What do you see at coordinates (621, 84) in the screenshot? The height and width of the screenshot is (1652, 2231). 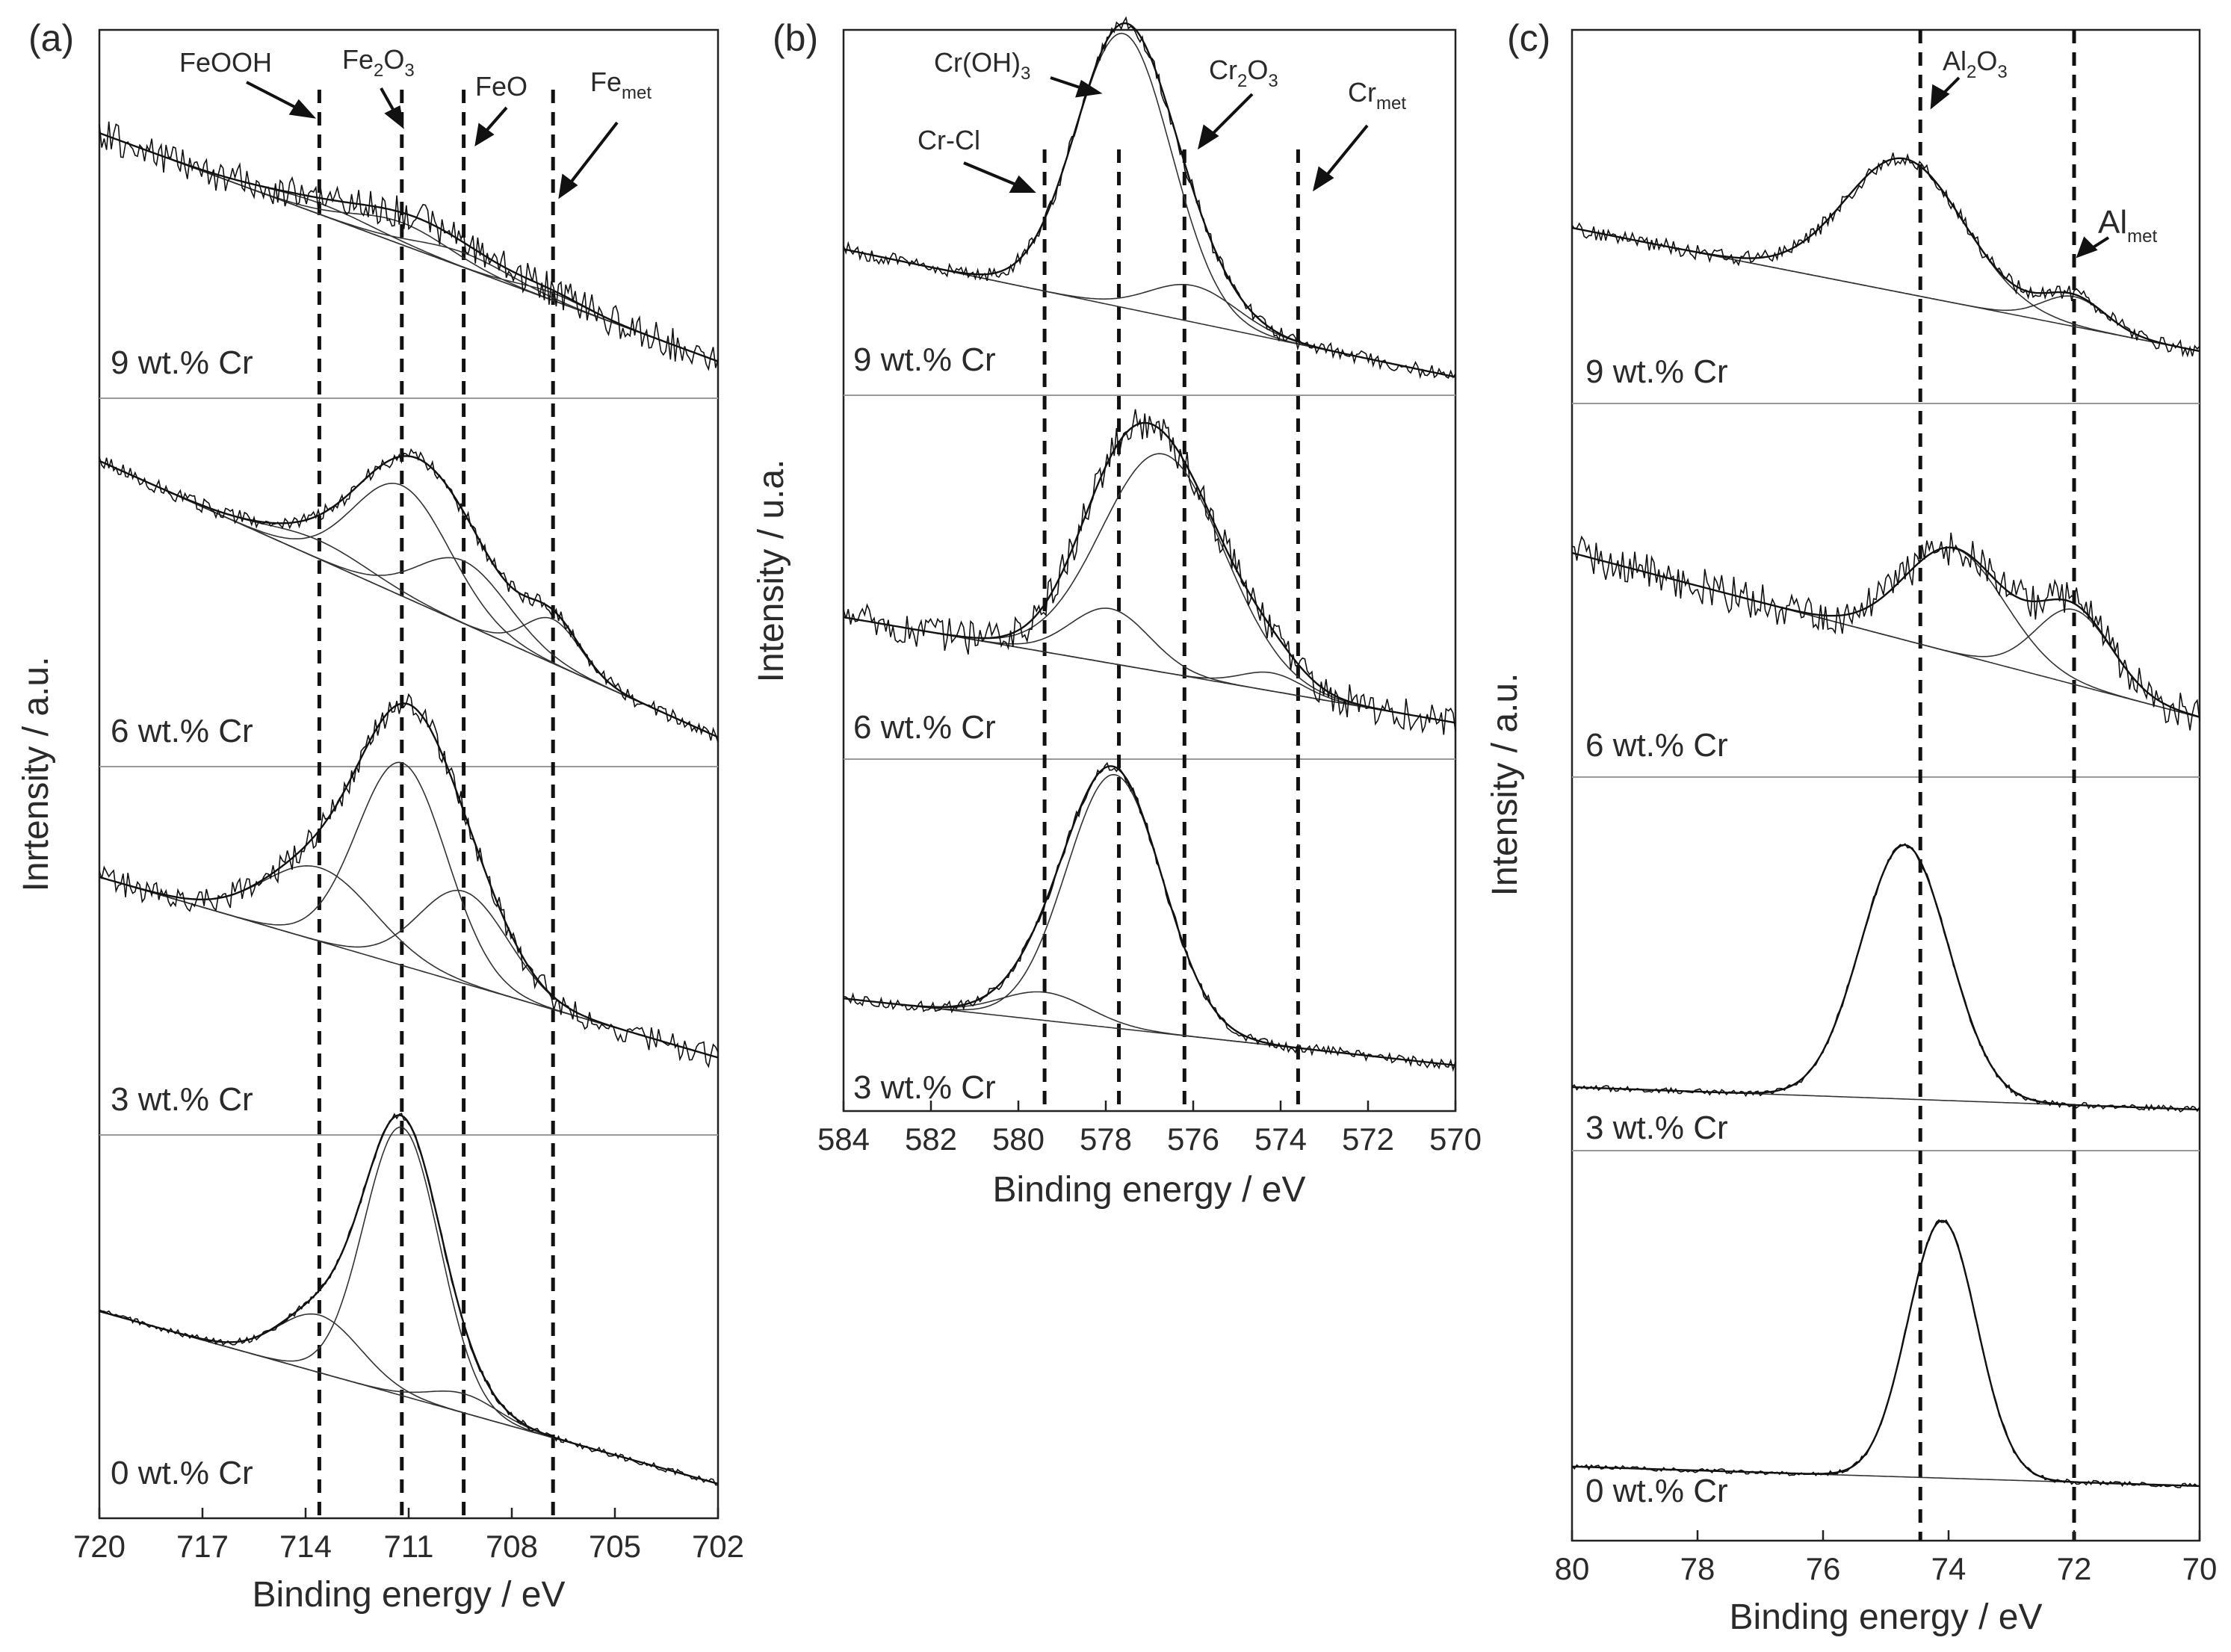 I see `annotation-femet: Femet` at bounding box center [621, 84].